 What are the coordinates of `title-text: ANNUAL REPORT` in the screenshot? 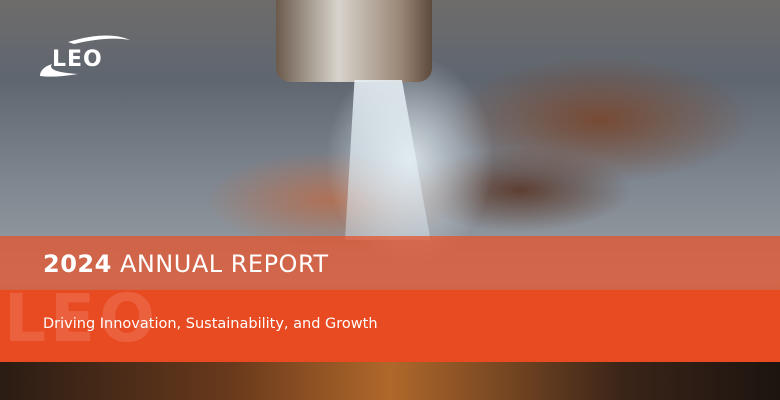 It's located at (224, 264).